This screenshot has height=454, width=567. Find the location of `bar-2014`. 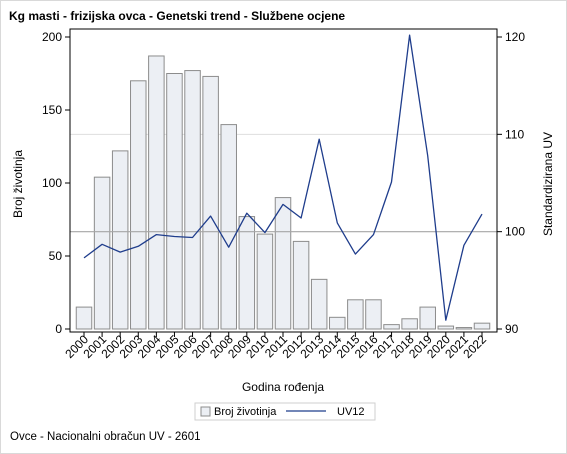

bar-2014 is located at coordinates (337, 323).